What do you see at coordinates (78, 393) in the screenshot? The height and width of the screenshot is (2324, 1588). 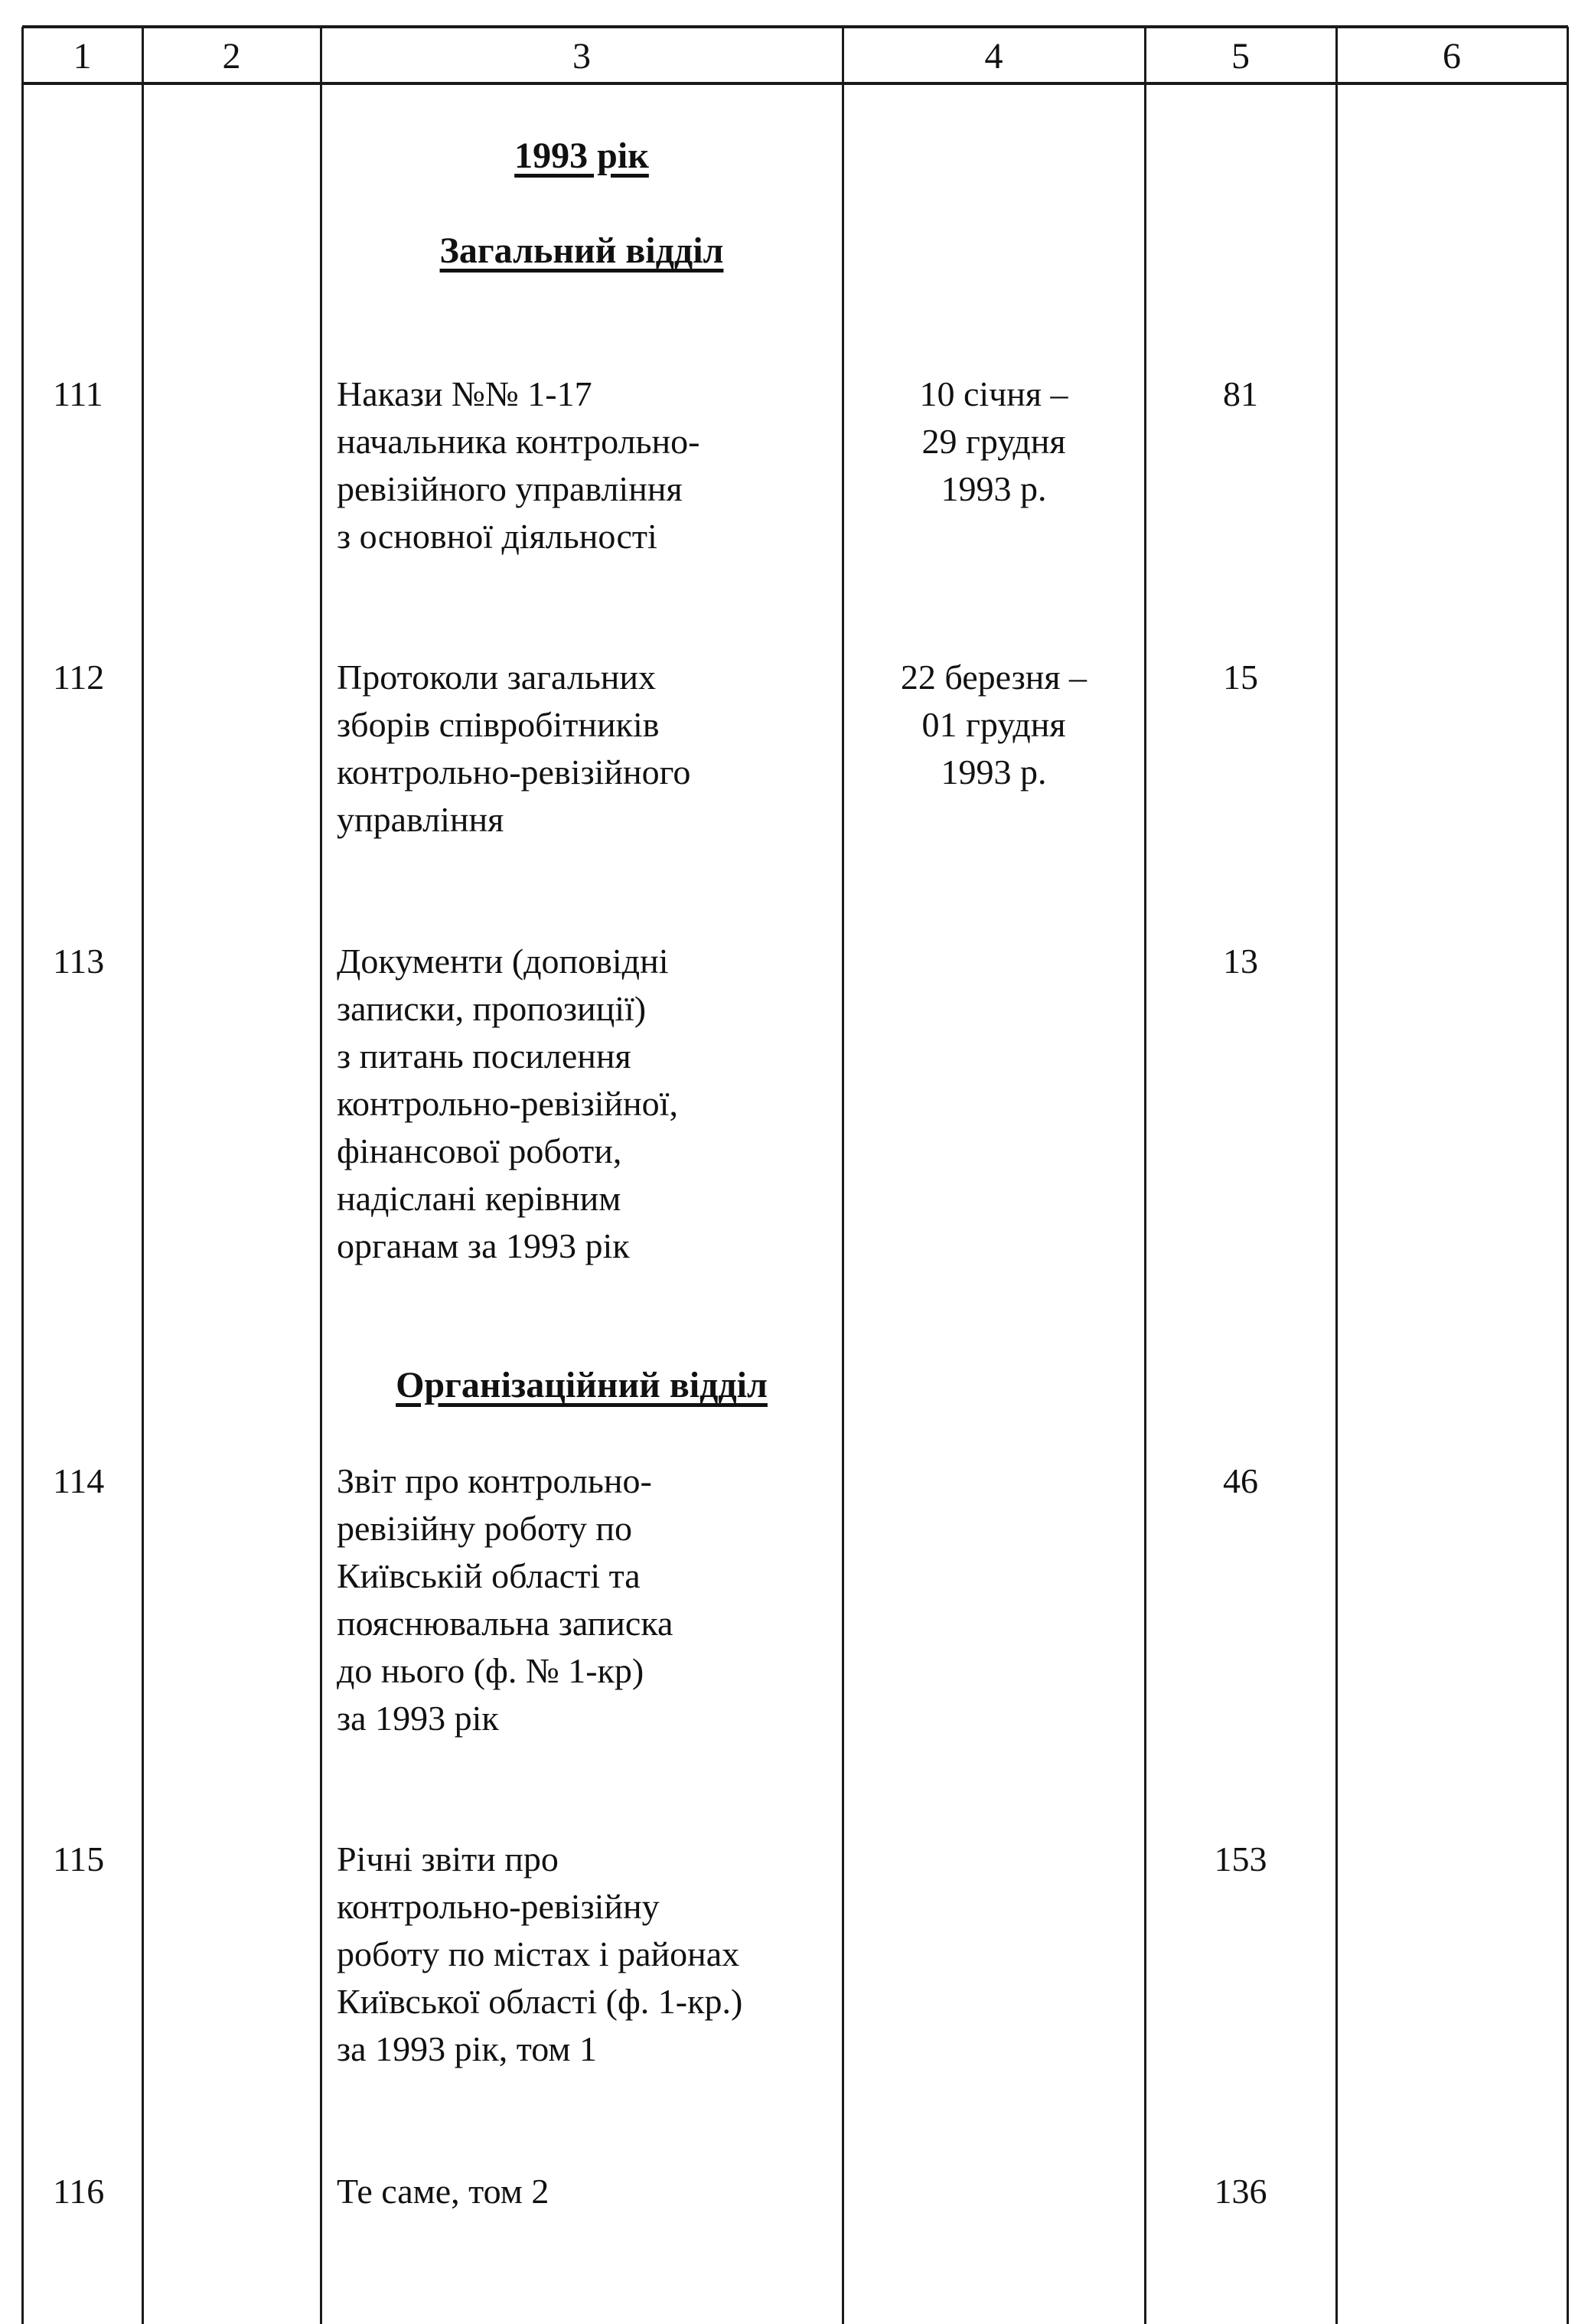 I see `case-number: 111` at bounding box center [78, 393].